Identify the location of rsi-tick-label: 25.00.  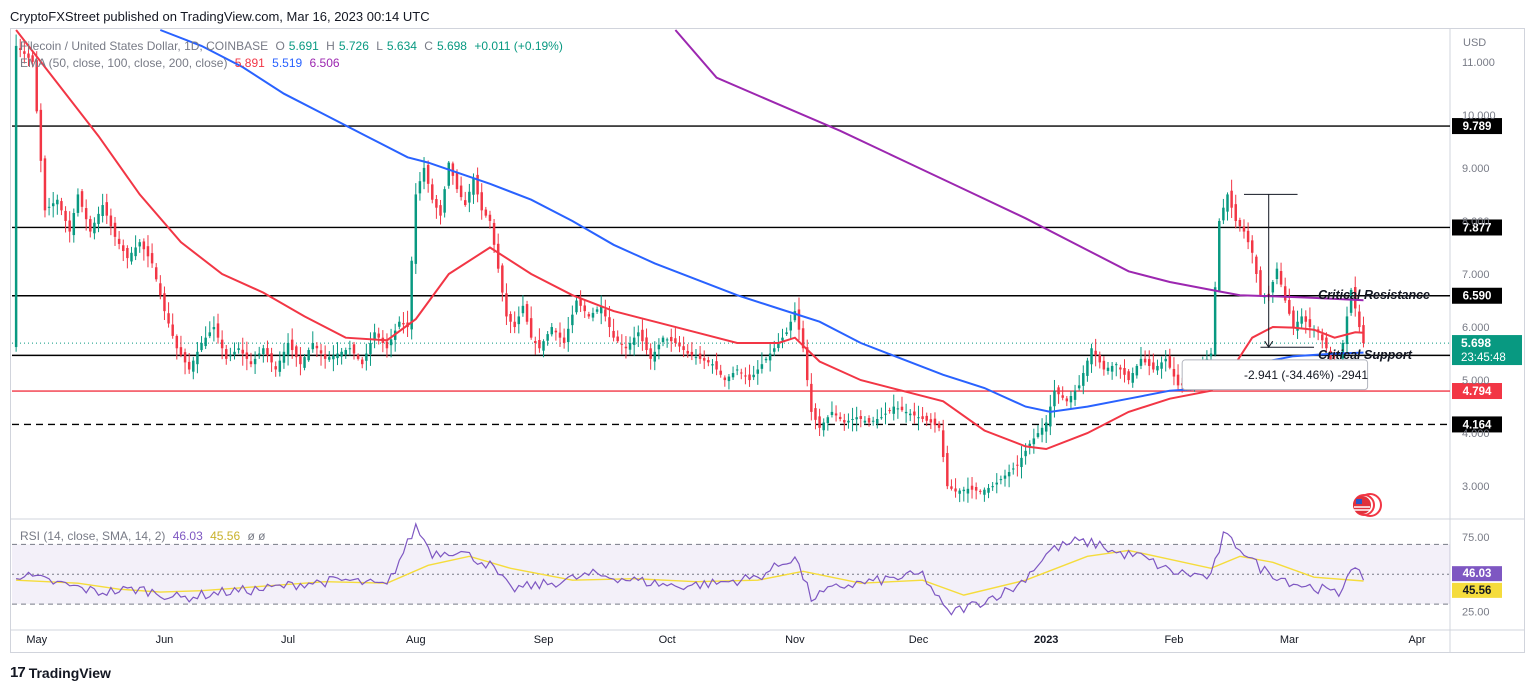
(1476, 613).